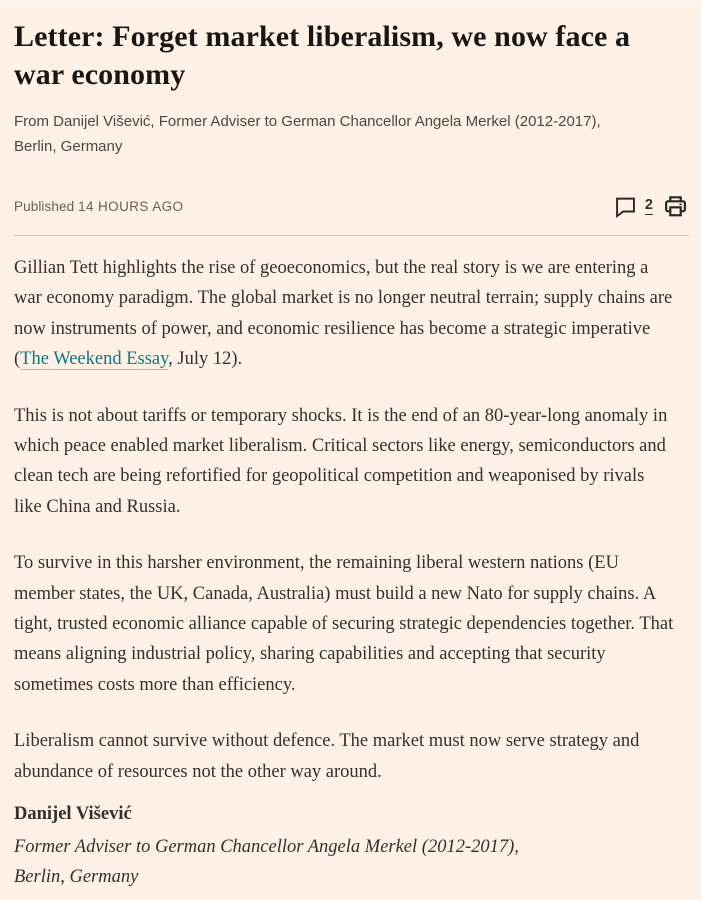 Image resolution: width=701 pixels, height=900 pixels. Describe the element at coordinates (351, 206) in the screenshot. I see `meta-row: Published 14 HOURS AGO 2` at that location.